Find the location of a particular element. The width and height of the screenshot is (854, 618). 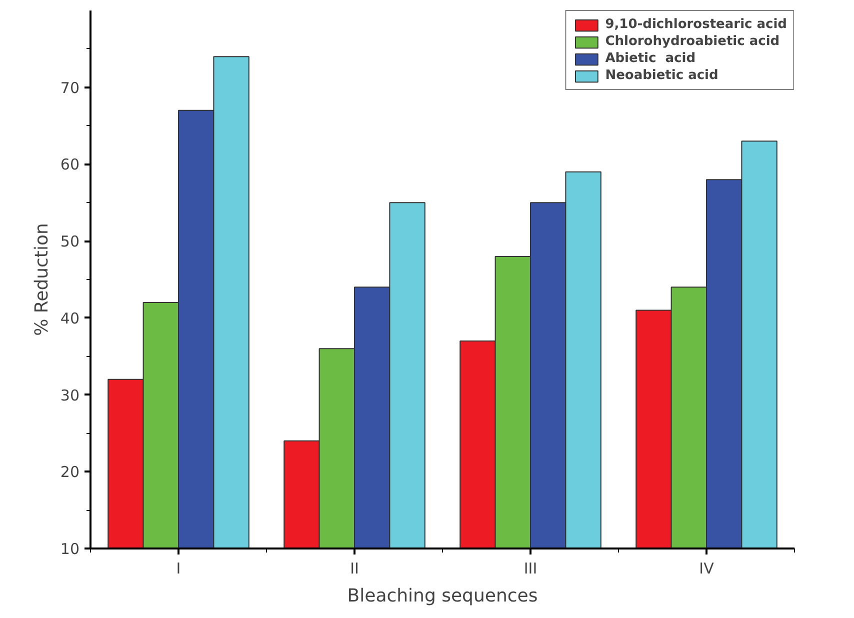

y-tick-label: 40 is located at coordinates (70, 318).